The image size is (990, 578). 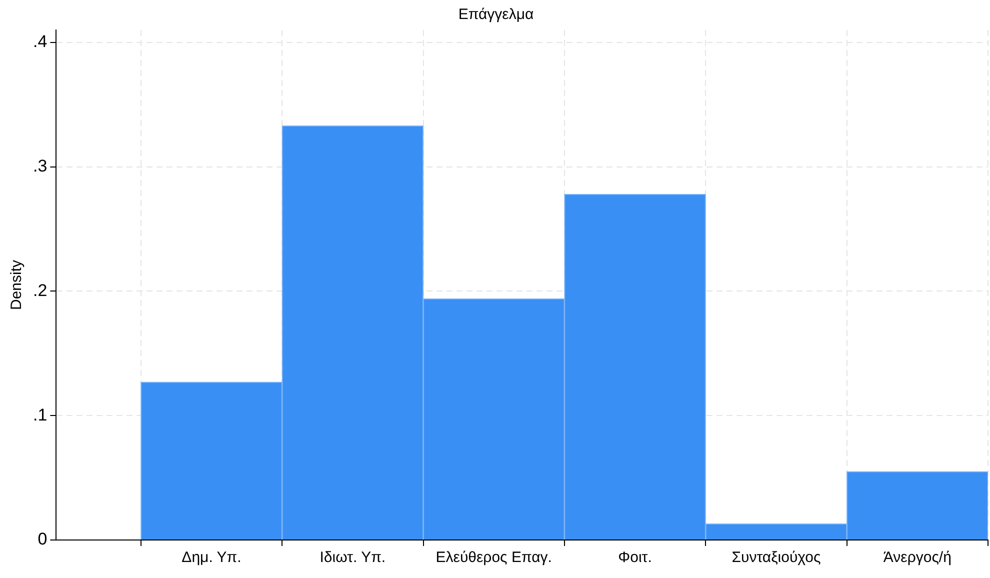 What do you see at coordinates (43, 539) in the screenshot?
I see `y-tick-label: 0` at bounding box center [43, 539].